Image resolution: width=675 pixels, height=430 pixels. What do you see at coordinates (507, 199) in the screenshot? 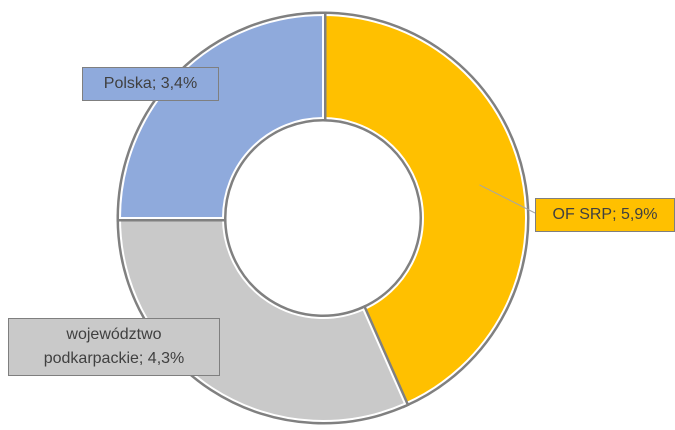
I see `leader-line` at bounding box center [507, 199].